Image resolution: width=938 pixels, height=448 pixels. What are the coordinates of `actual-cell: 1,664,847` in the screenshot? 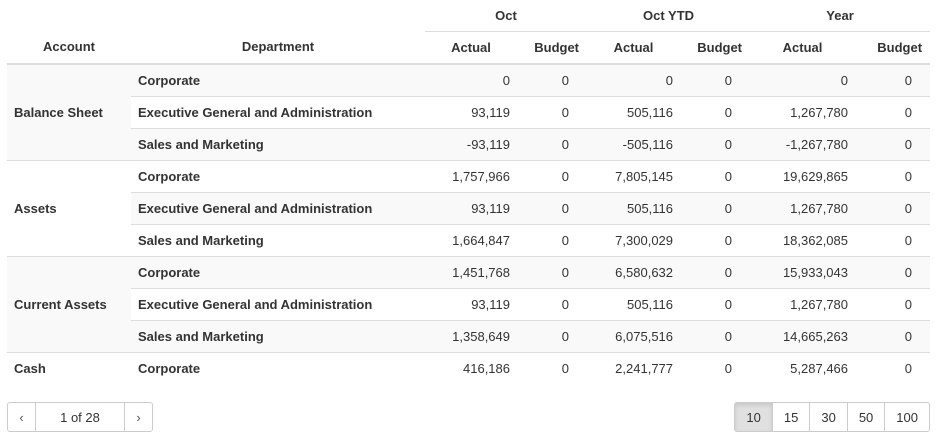 It's located at (471, 240).